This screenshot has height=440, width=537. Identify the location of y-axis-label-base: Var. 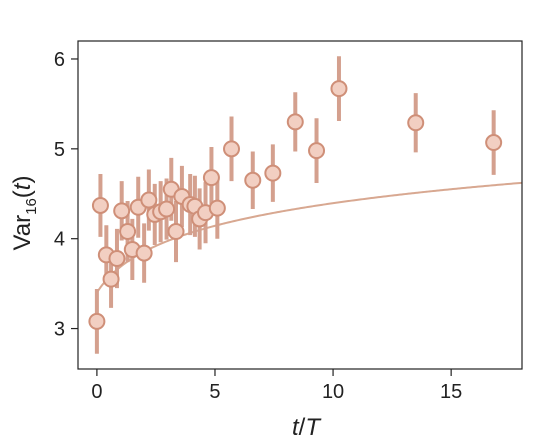
(22, 233).